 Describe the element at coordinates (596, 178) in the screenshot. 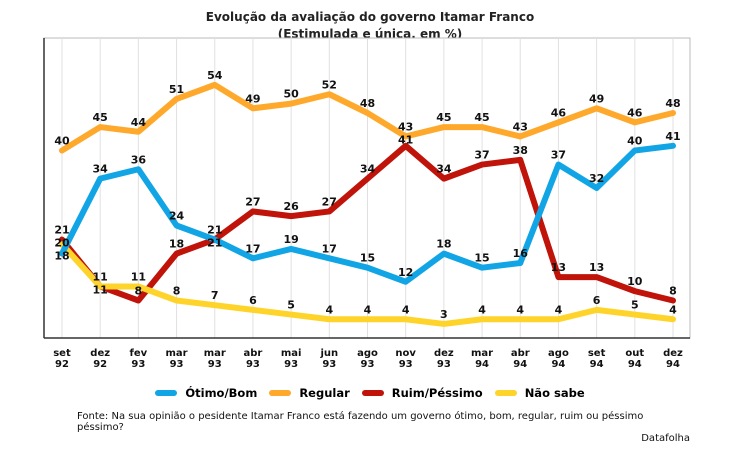

I see `data-label: 32` at that location.